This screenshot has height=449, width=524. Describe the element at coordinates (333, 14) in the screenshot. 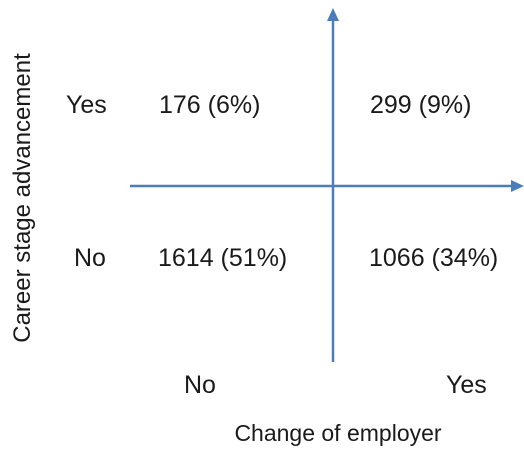

I see `vertical-axis-arrowhead` at that location.